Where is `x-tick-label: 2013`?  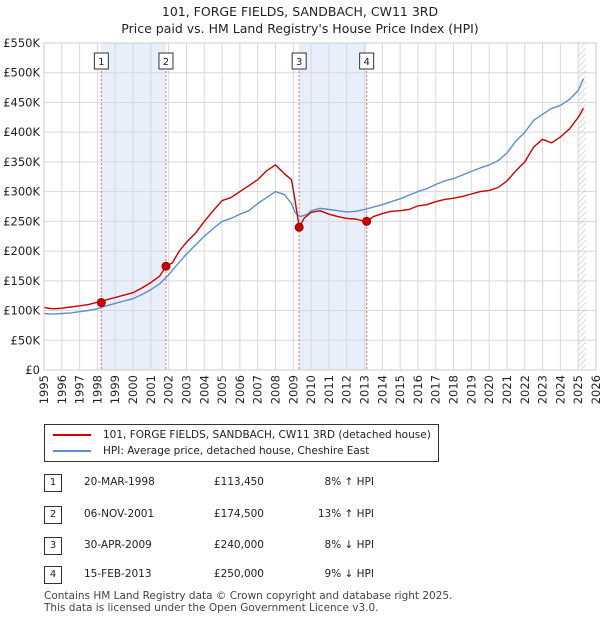
x-tick-label: 2013 is located at coordinates (365, 389).